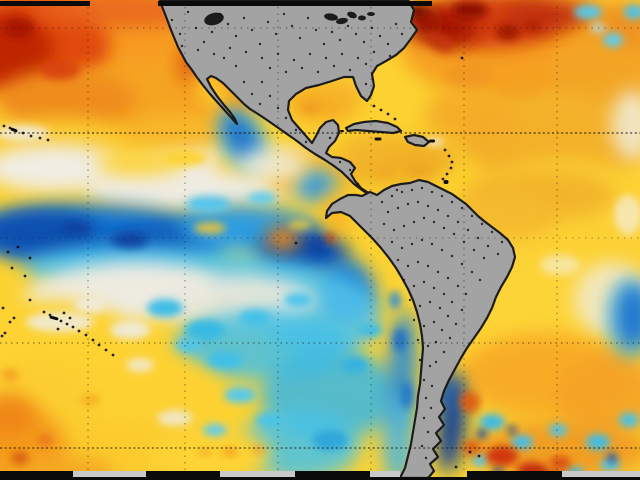 This screenshot has width=640, height=480. What do you see at coordinates (417, 140) in the screenshot?
I see `land-hispaniola` at bounding box center [417, 140].